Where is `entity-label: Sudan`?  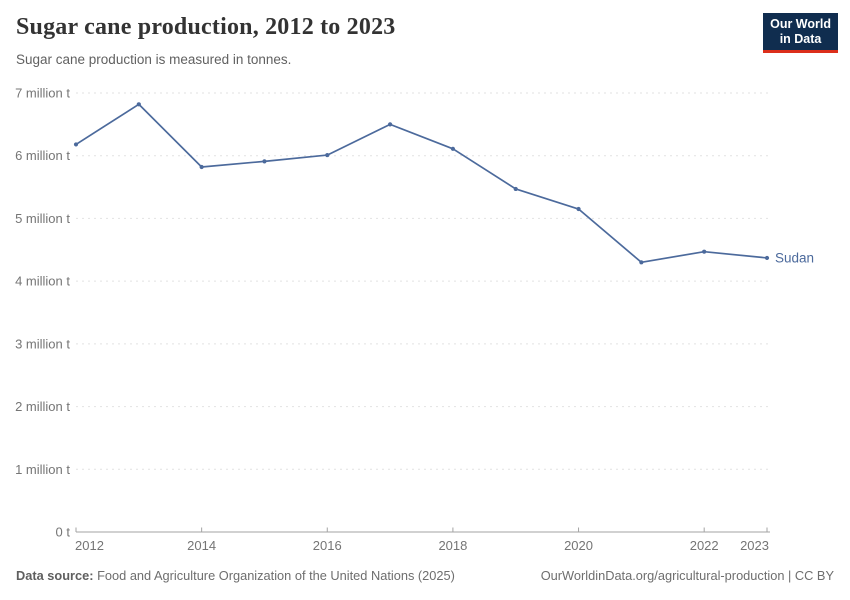 entity-label: Sudan is located at coordinates (794, 257).